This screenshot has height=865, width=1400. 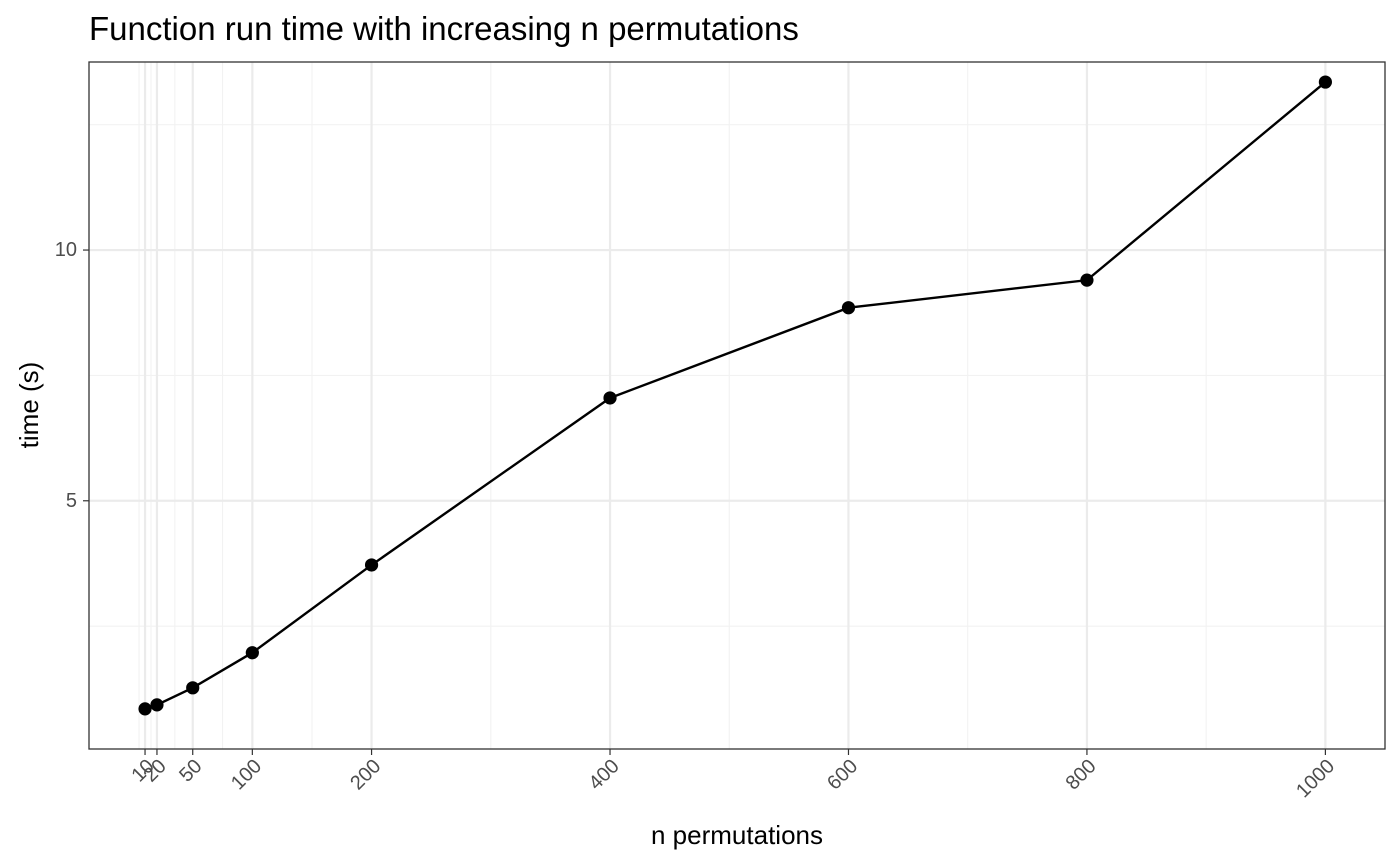 I want to click on y-axis-title: time (s), so click(x=29, y=405).